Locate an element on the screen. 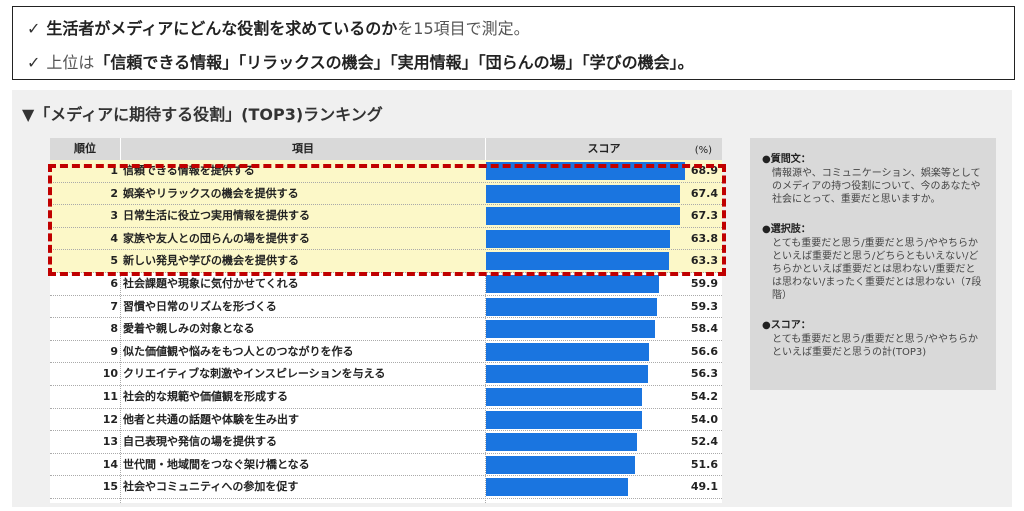 This screenshot has height=511, width=1024. row-rank: 3 is located at coordinates (114, 216).